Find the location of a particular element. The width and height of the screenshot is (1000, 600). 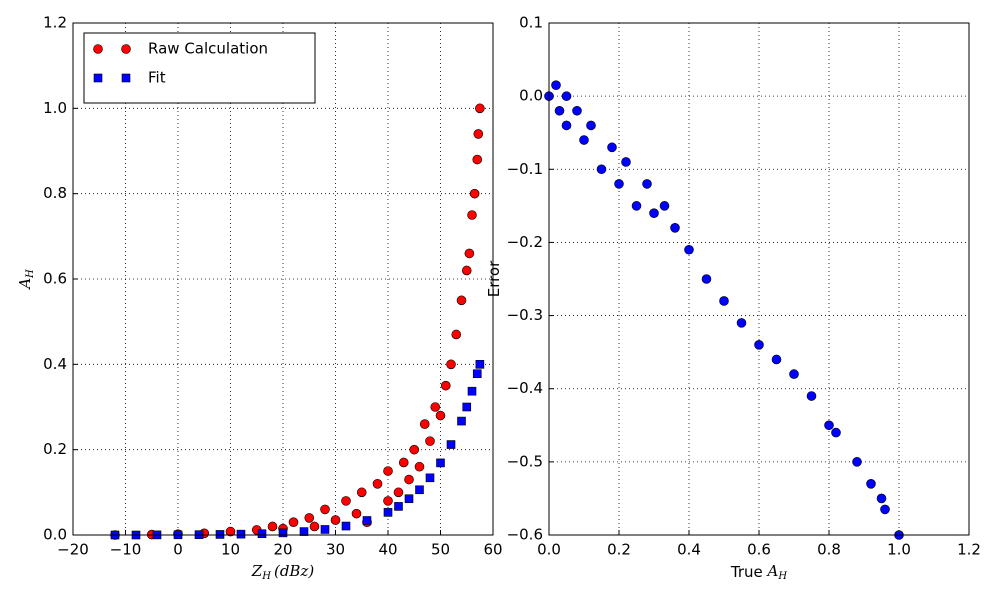

y-axis-label: Error is located at coordinates (494, 278).